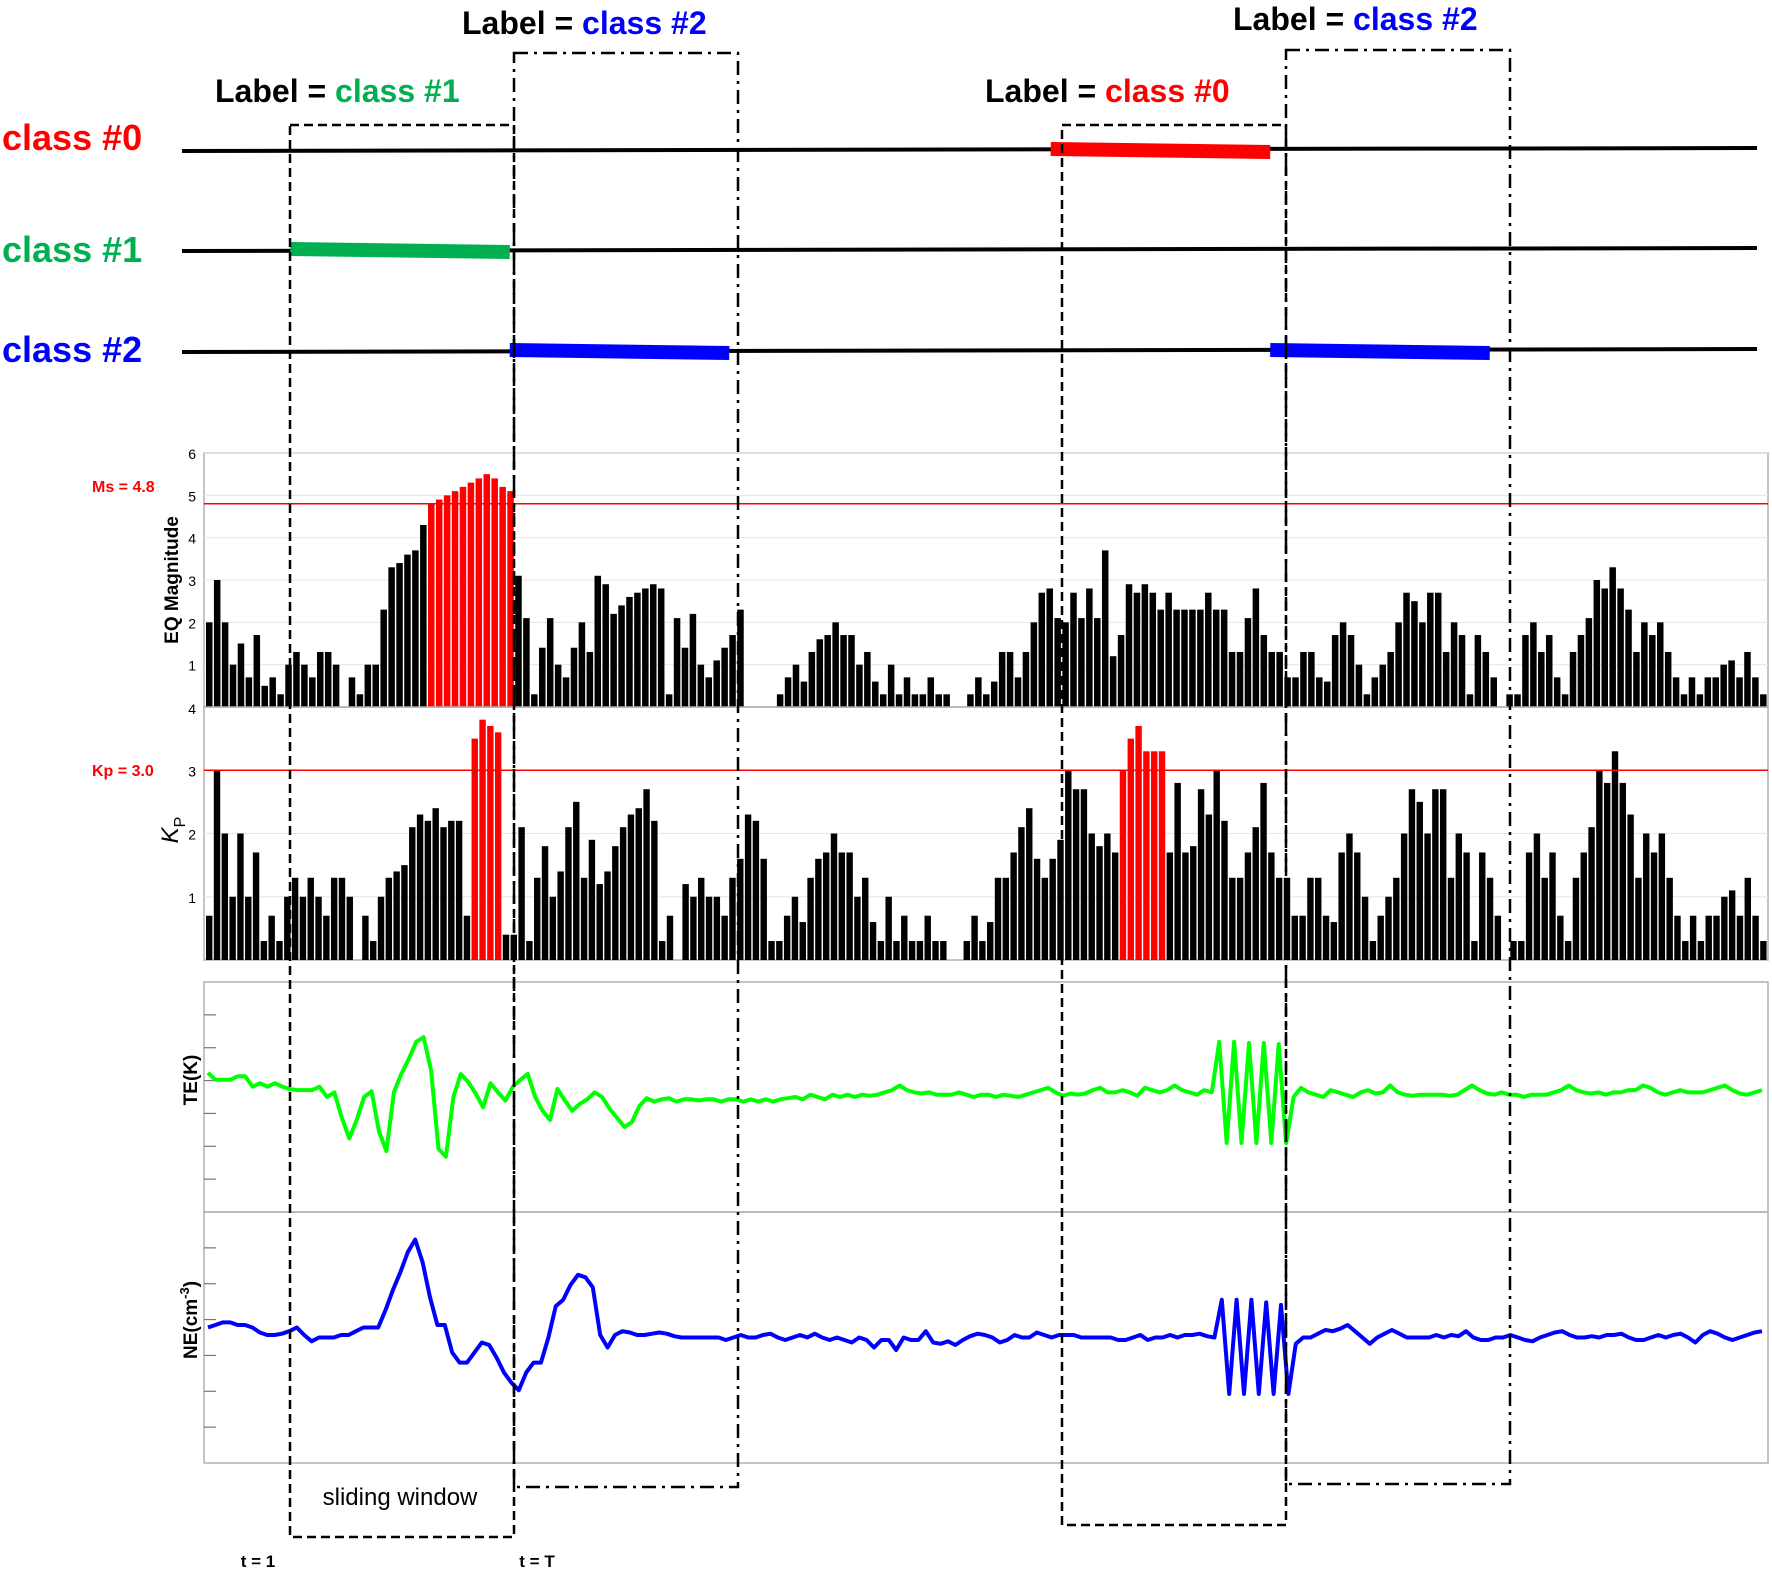 The image size is (1772, 1572). What do you see at coordinates (537, 1561) in the screenshot?
I see `time-label-tT: t = T` at bounding box center [537, 1561].